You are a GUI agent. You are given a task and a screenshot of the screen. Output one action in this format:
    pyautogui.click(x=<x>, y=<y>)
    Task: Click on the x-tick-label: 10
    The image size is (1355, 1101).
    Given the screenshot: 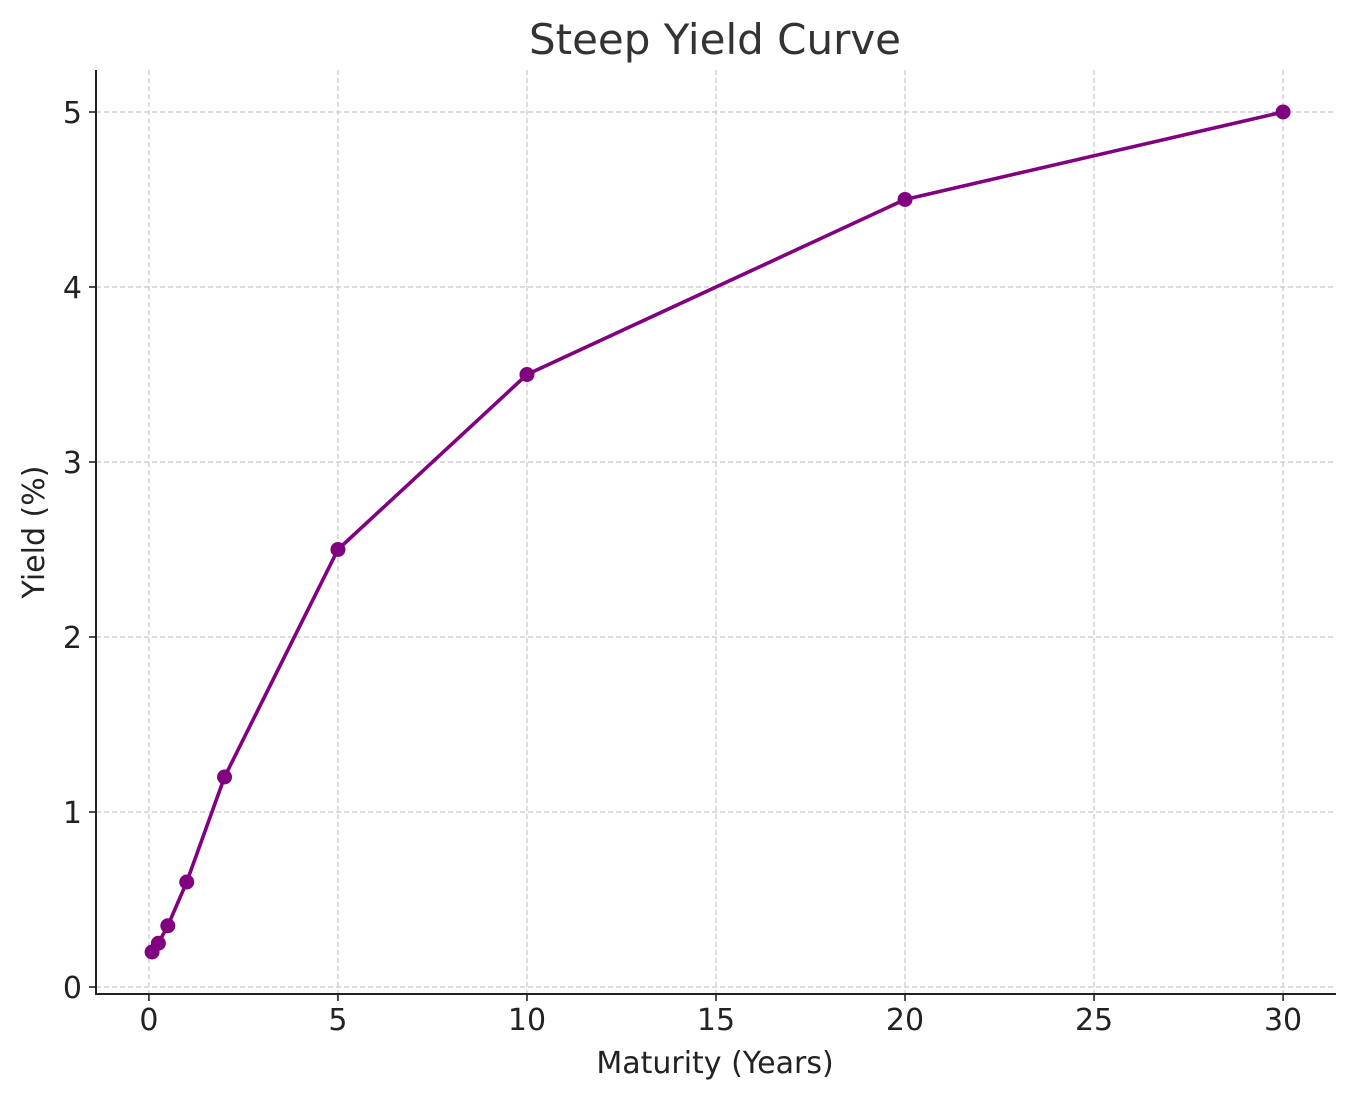 What is the action you would take?
    pyautogui.click(x=527, y=1020)
    